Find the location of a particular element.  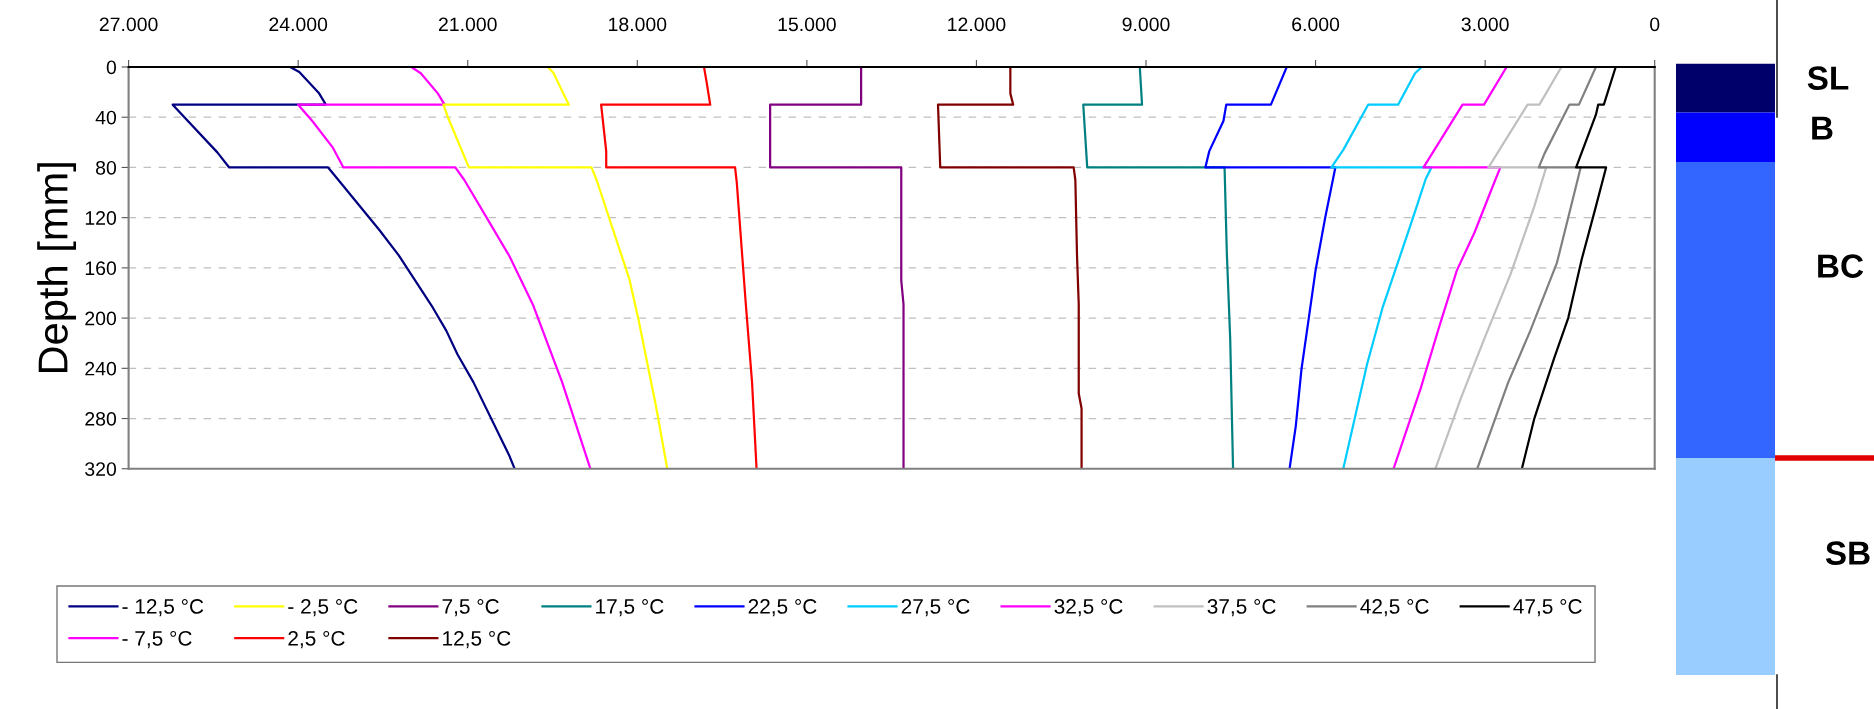

legend-label: 17,5 °C is located at coordinates (630, 608).